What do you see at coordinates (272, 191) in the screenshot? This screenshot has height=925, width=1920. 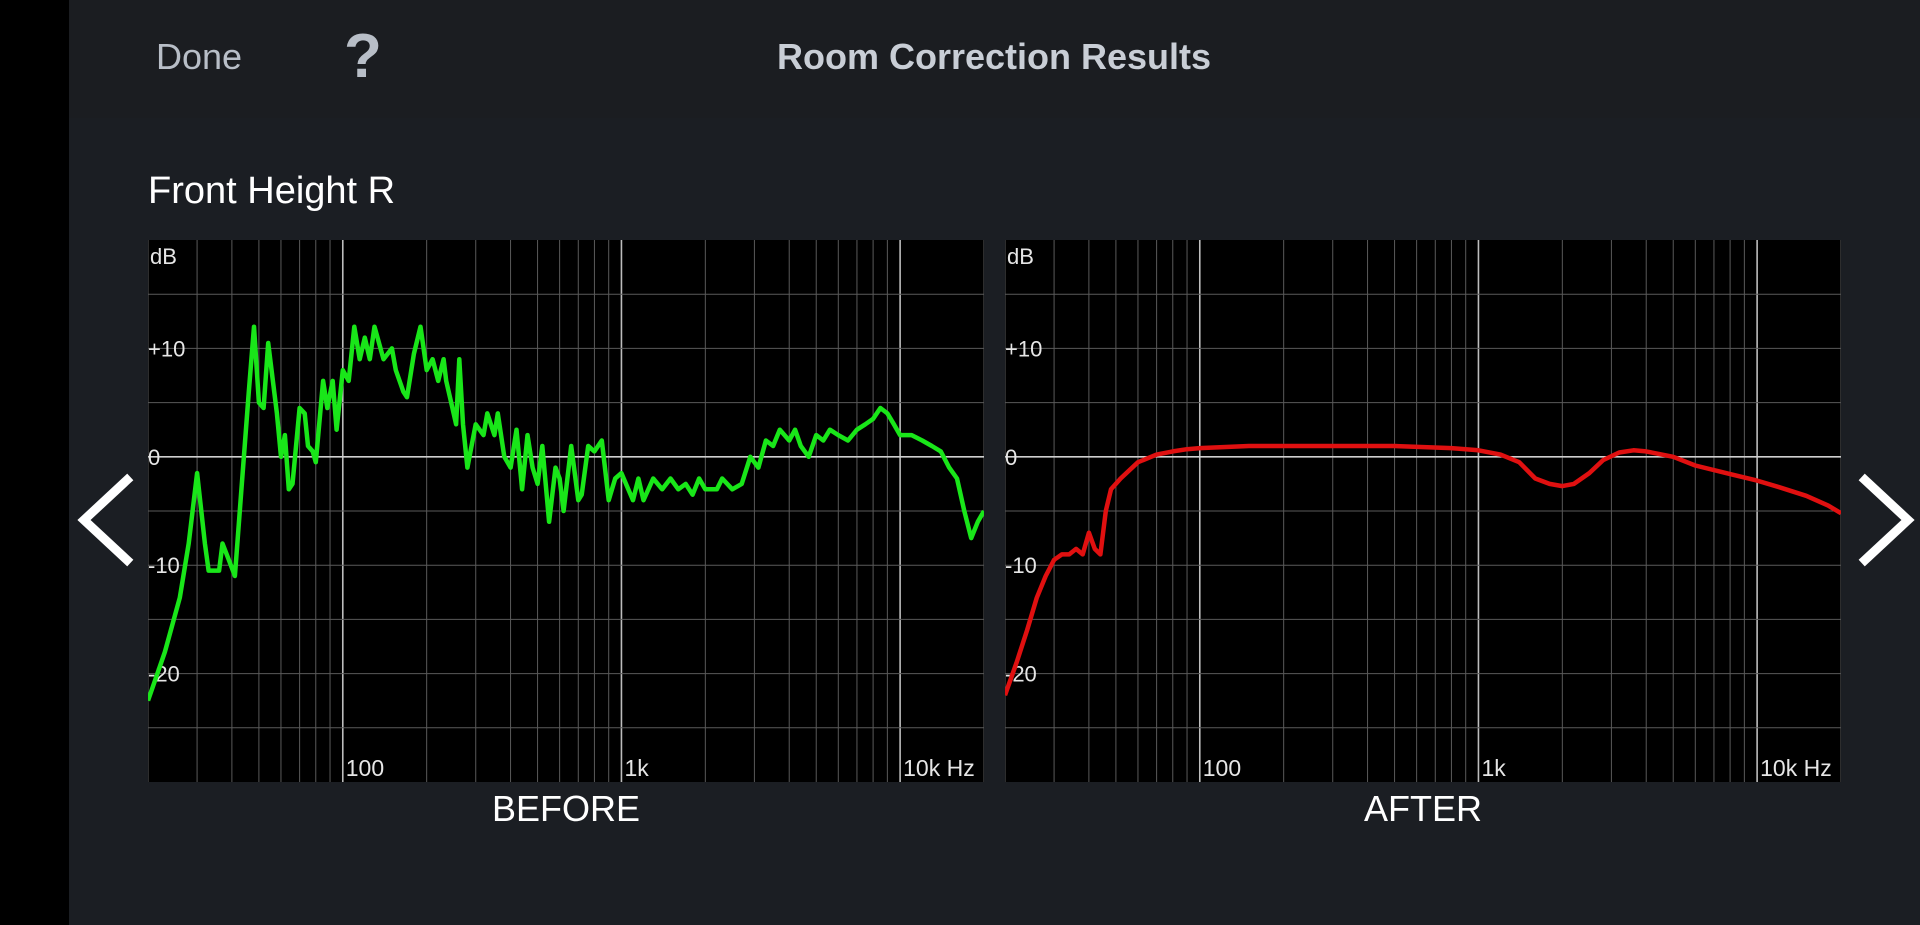 I see `speaker-name: Front Height R` at bounding box center [272, 191].